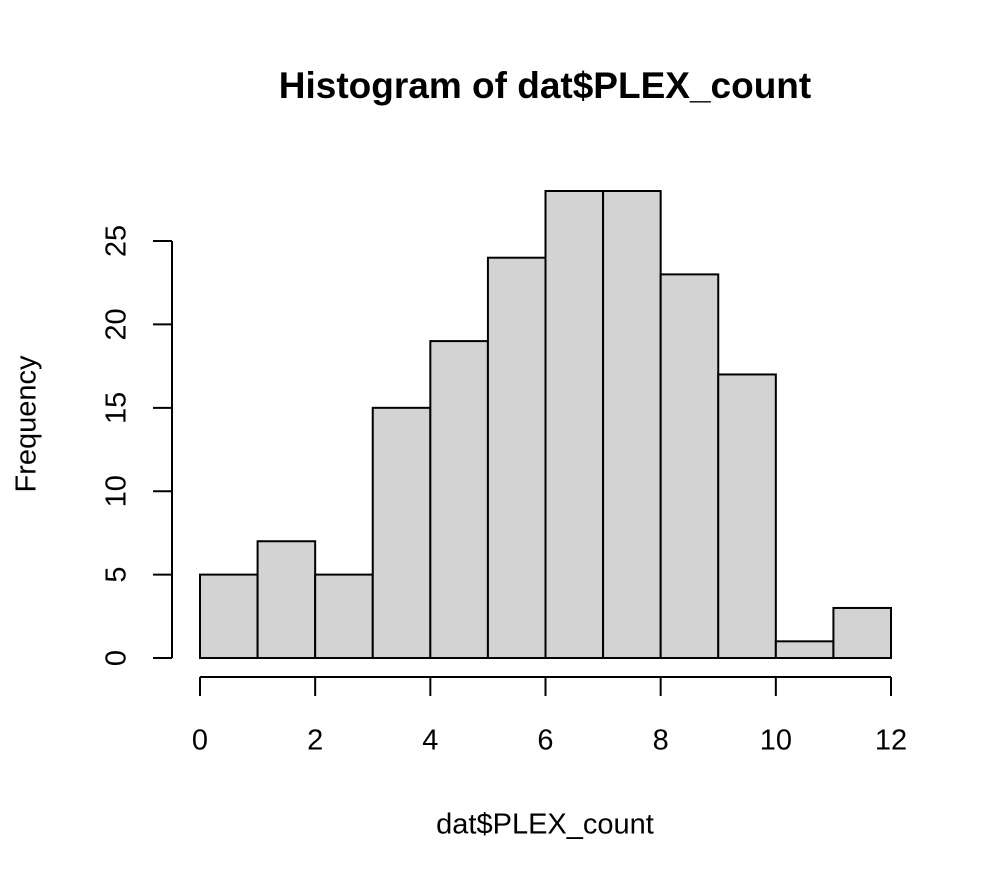 This screenshot has width=1007, height=891. Describe the element at coordinates (117, 575) in the screenshot. I see `y-tick-label: 5` at that location.